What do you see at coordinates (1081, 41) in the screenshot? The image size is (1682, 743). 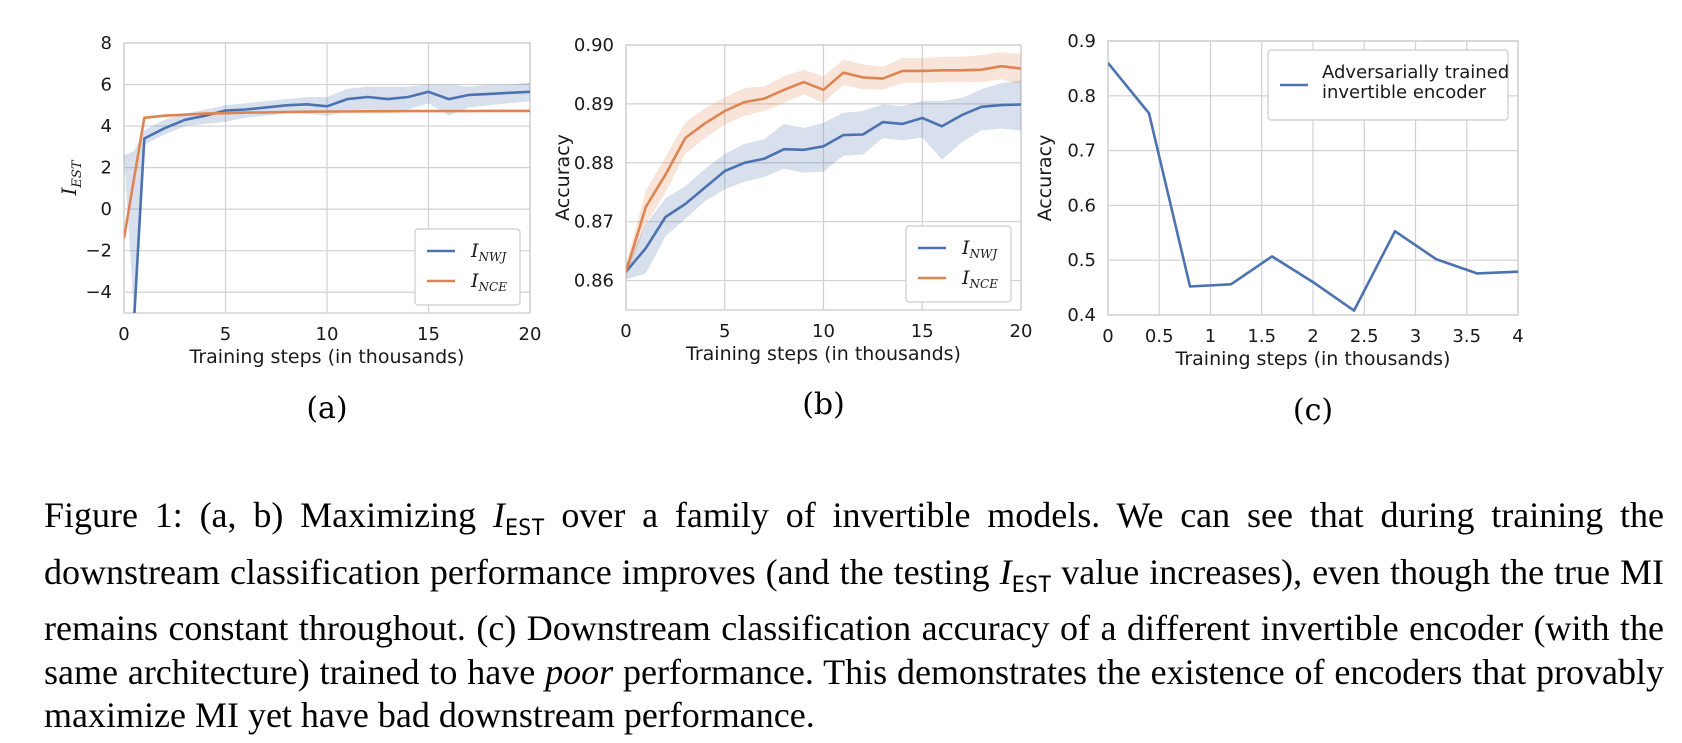 I see `y-tick-label: 0.9` at bounding box center [1081, 41].